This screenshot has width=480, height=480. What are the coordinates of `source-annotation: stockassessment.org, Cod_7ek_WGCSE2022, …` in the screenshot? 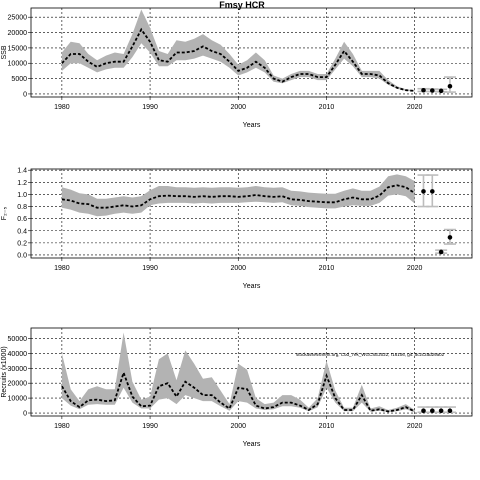 It's located at (370, 354).